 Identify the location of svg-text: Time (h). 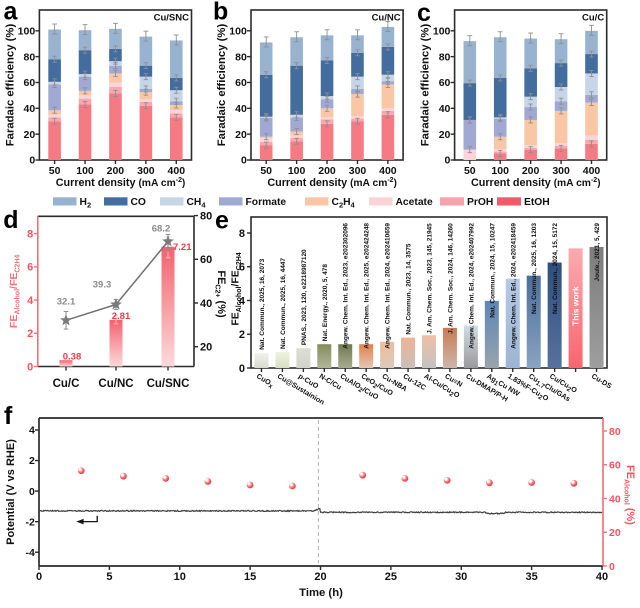
(321, 593).